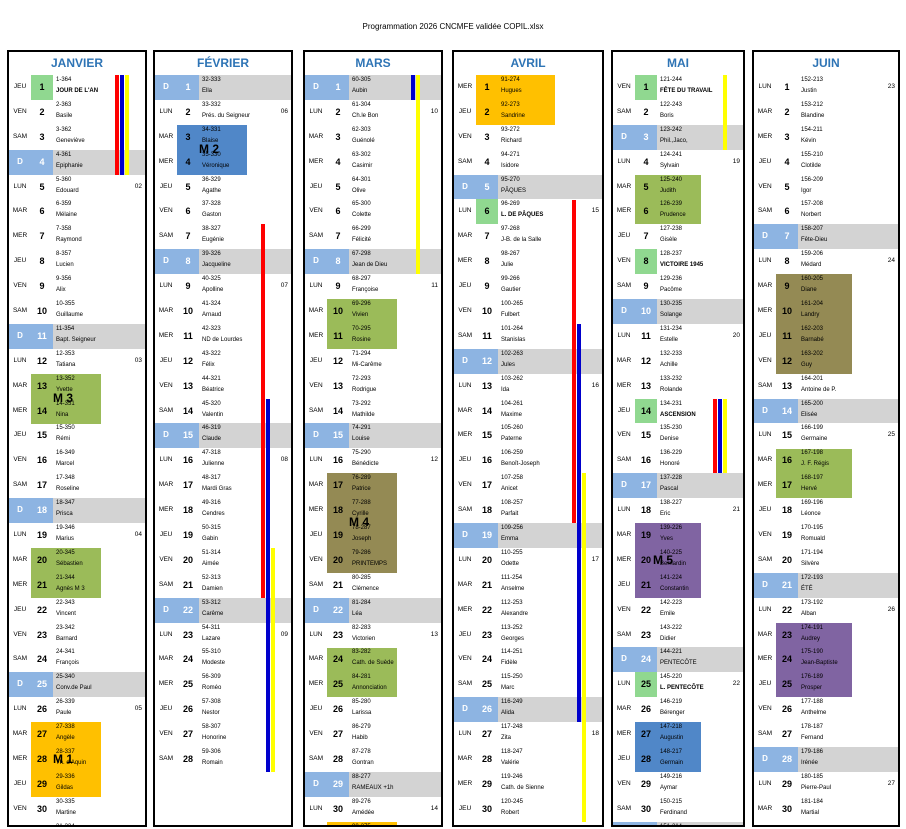  Describe the element at coordinates (373, 510) in the screenshot. I see `day-row: MER 18 77-288 Cyrille` at that location.